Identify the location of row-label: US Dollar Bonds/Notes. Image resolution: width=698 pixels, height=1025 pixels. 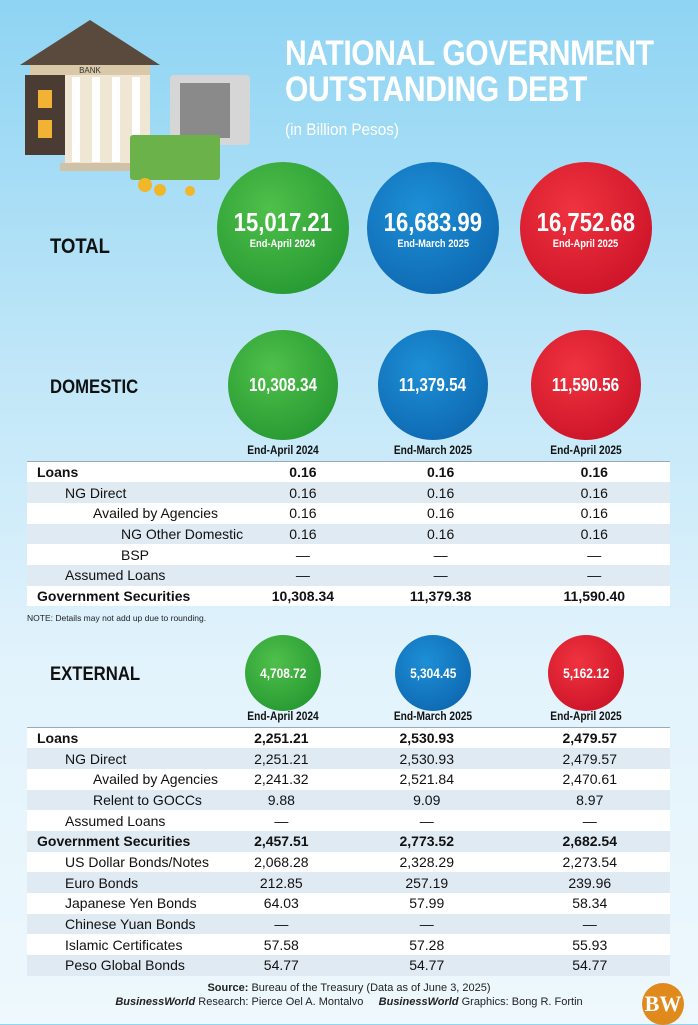
(137, 861).